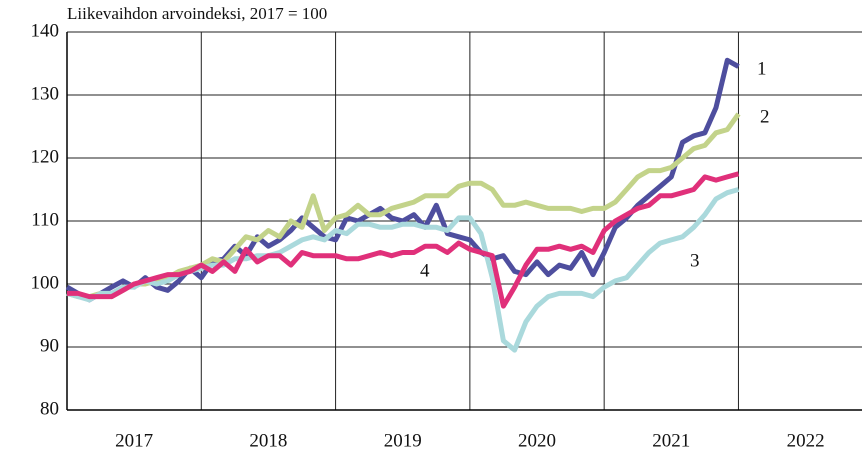 The width and height of the screenshot is (862, 458). What do you see at coordinates (425, 270) in the screenshot?
I see `series-label: 4` at bounding box center [425, 270].